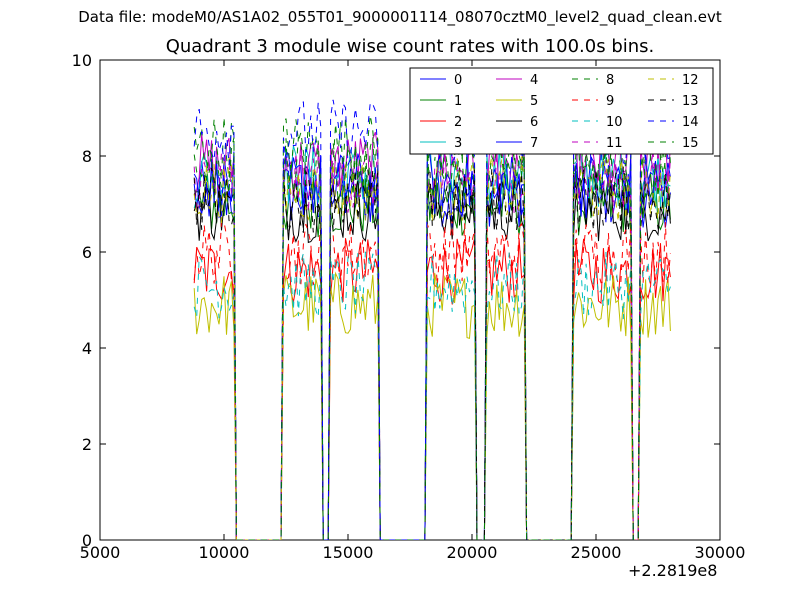 The image size is (800, 600). What do you see at coordinates (690, 80) in the screenshot?
I see `legend-label-12: 12` at bounding box center [690, 80].